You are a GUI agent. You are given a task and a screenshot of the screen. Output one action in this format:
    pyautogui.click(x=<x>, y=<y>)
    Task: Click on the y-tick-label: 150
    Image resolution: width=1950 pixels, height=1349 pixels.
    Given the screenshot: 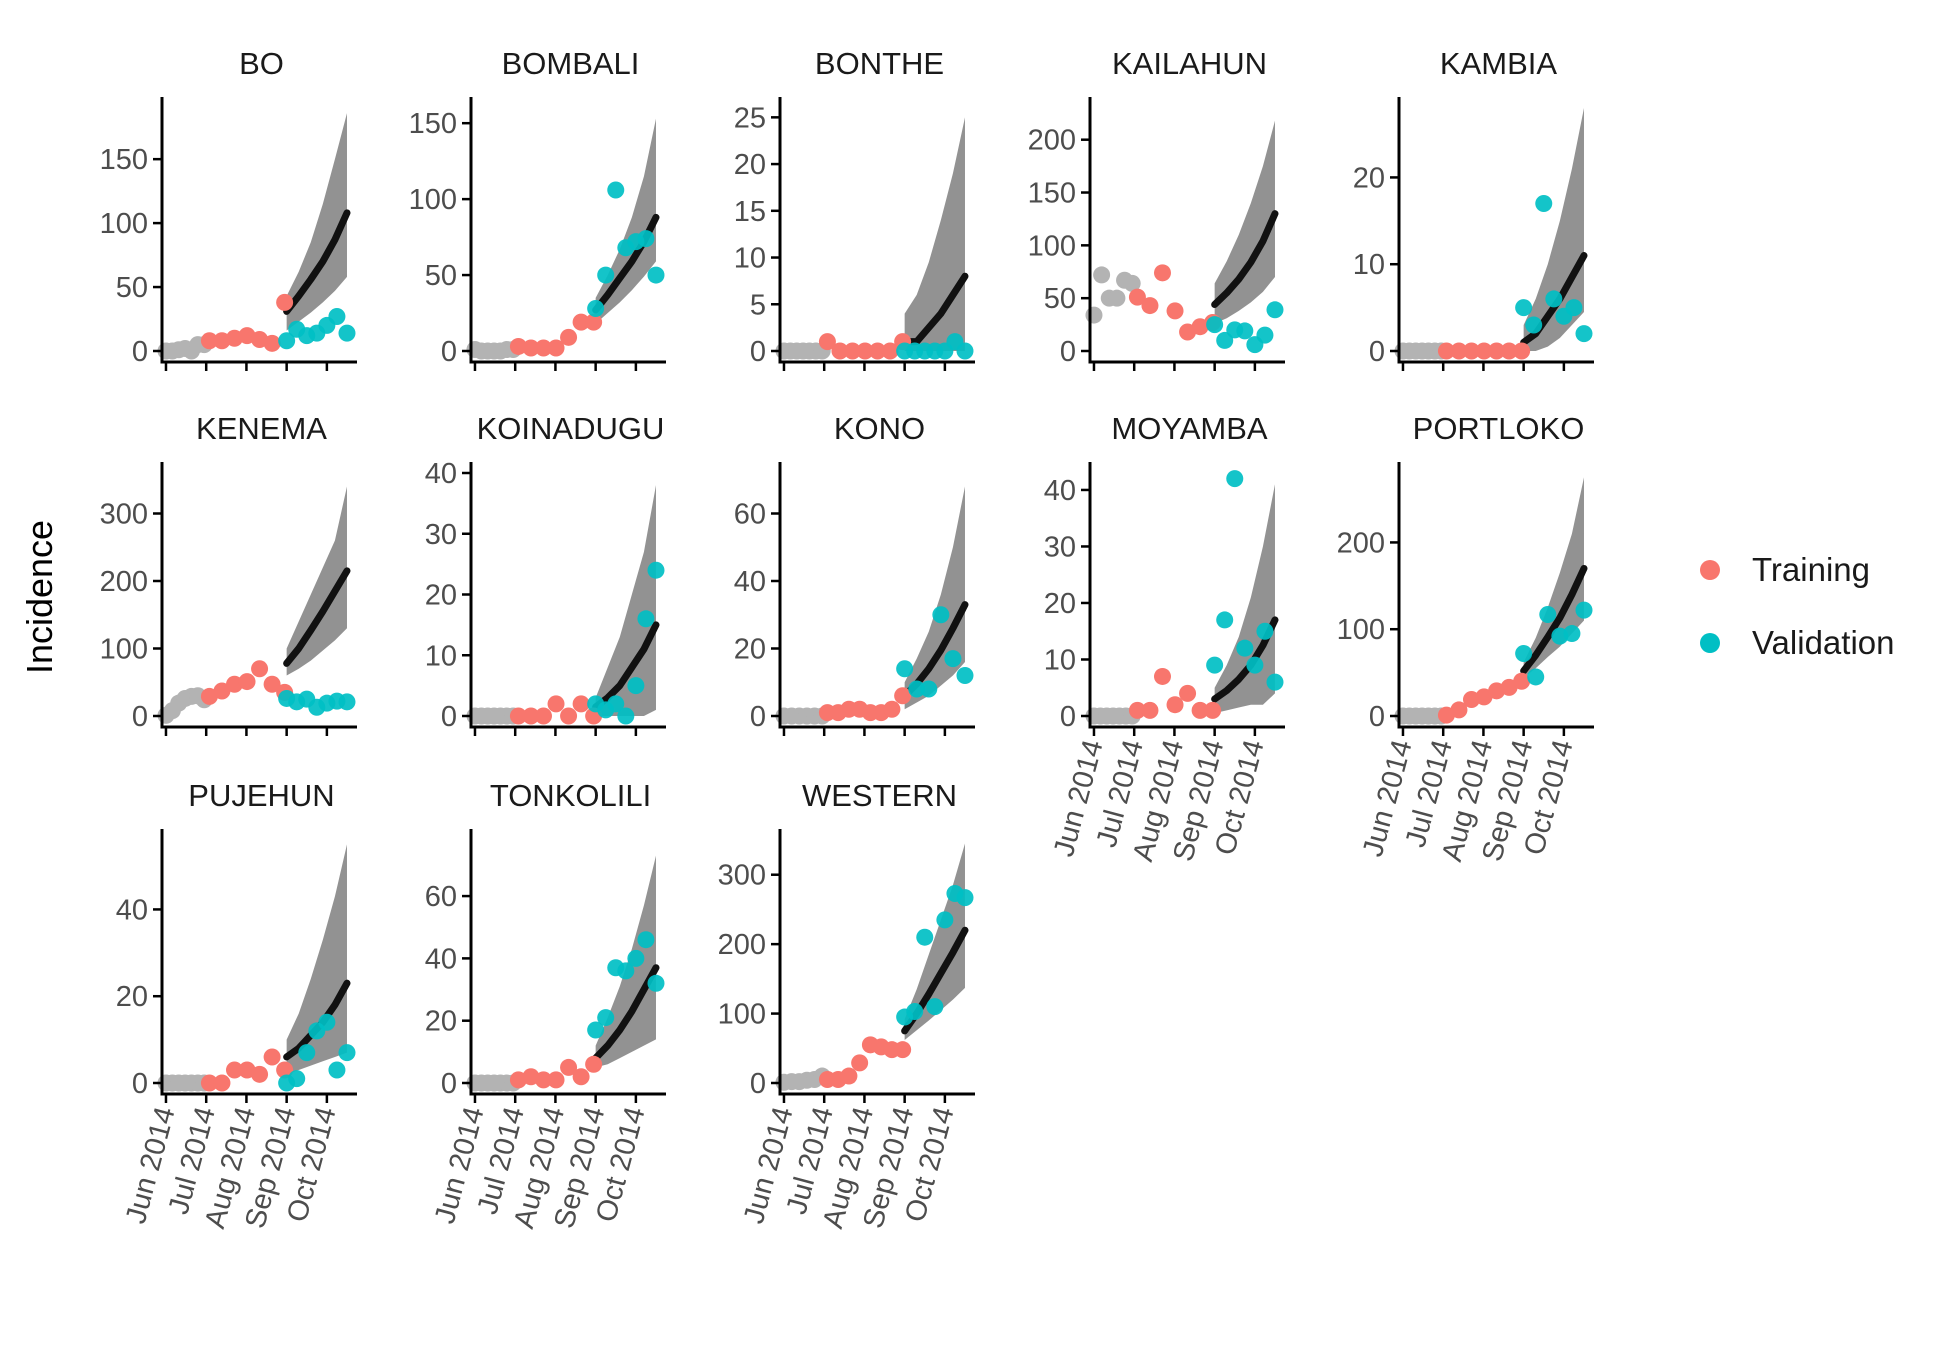 What is the action you would take?
    pyautogui.click(x=433, y=124)
    